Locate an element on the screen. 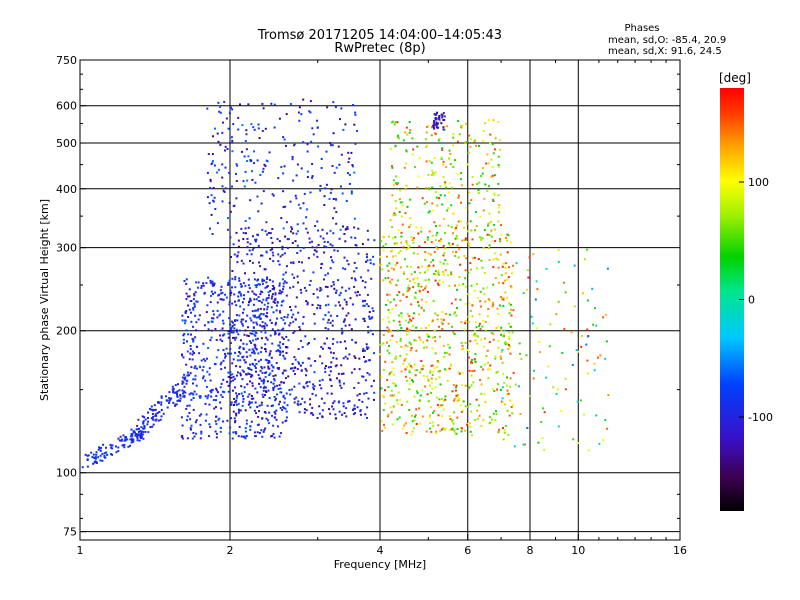 The height and width of the screenshot is (600, 800). colorbar-tick-label: 100 is located at coordinates (758, 182).